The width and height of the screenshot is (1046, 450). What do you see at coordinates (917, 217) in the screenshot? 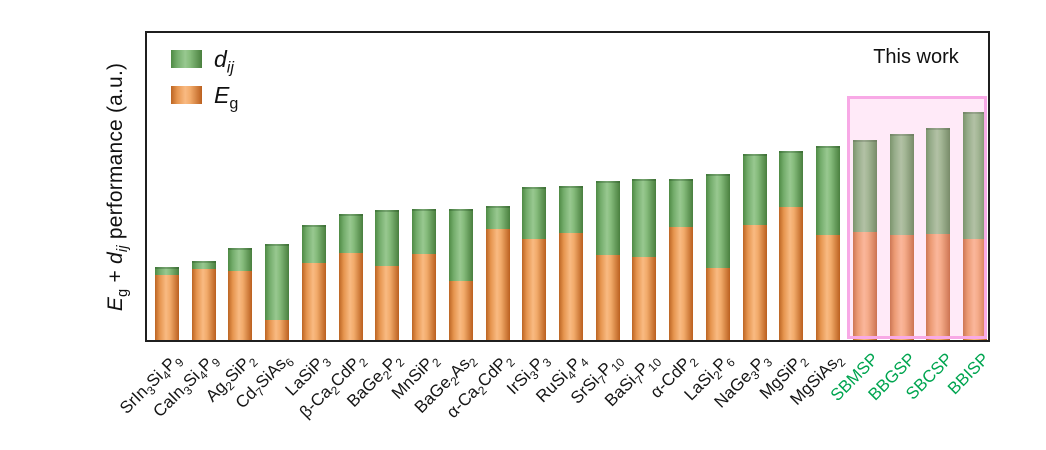
I see `highlight-box-this-work` at bounding box center [917, 217].